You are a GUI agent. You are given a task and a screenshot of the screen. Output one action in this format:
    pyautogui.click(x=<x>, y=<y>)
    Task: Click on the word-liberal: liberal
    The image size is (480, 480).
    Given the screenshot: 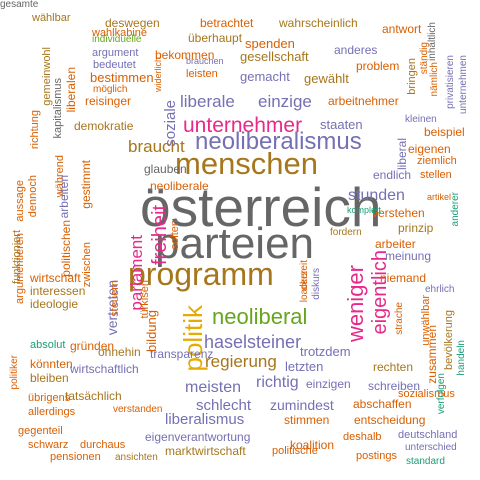 What is the action you would take?
    pyautogui.click(x=402, y=154)
    